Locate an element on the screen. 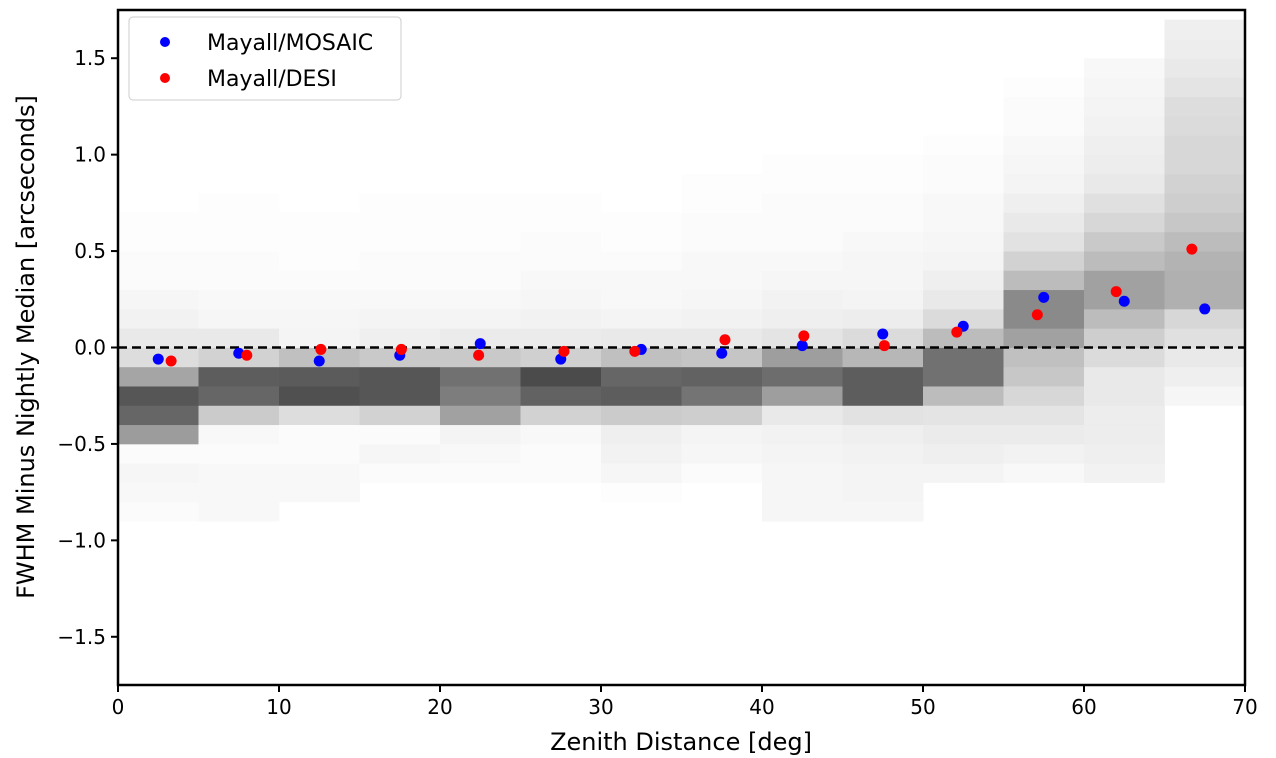 The image size is (1276, 758). x-tick-label: 10 is located at coordinates (278, 707).